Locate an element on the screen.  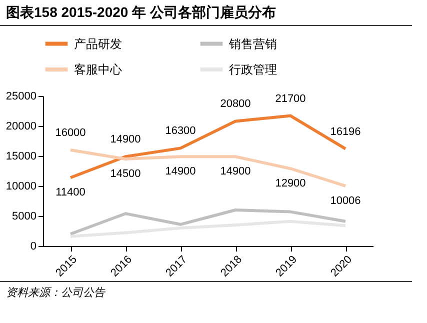
chart-title: 图表158 2015-2020 年 公司各部门雇员分布 is located at coordinates (206, 13).